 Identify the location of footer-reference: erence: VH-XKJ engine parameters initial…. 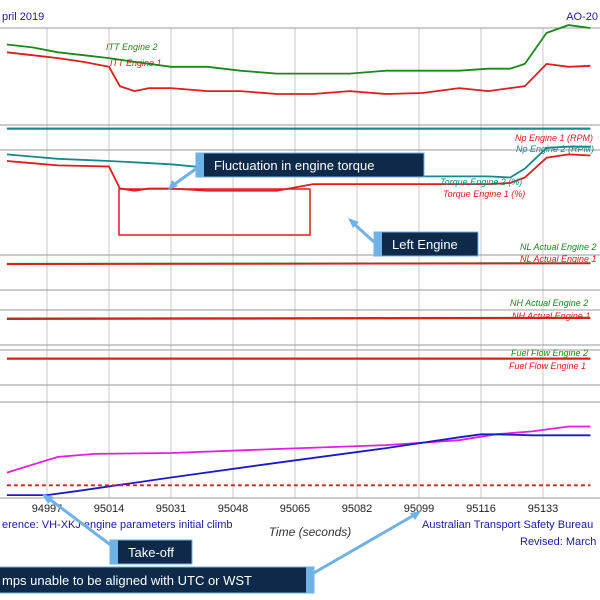
(117, 525).